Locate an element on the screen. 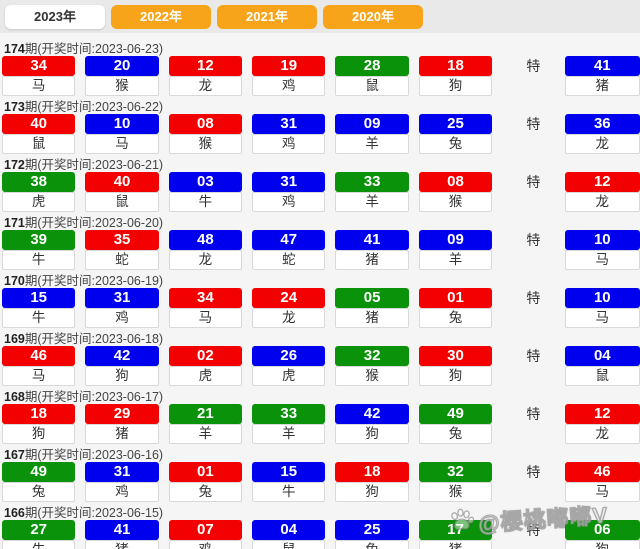 Image resolution: width=640 pixels, height=549 pixels. tab-2021: 2021年 is located at coordinates (267, 17).